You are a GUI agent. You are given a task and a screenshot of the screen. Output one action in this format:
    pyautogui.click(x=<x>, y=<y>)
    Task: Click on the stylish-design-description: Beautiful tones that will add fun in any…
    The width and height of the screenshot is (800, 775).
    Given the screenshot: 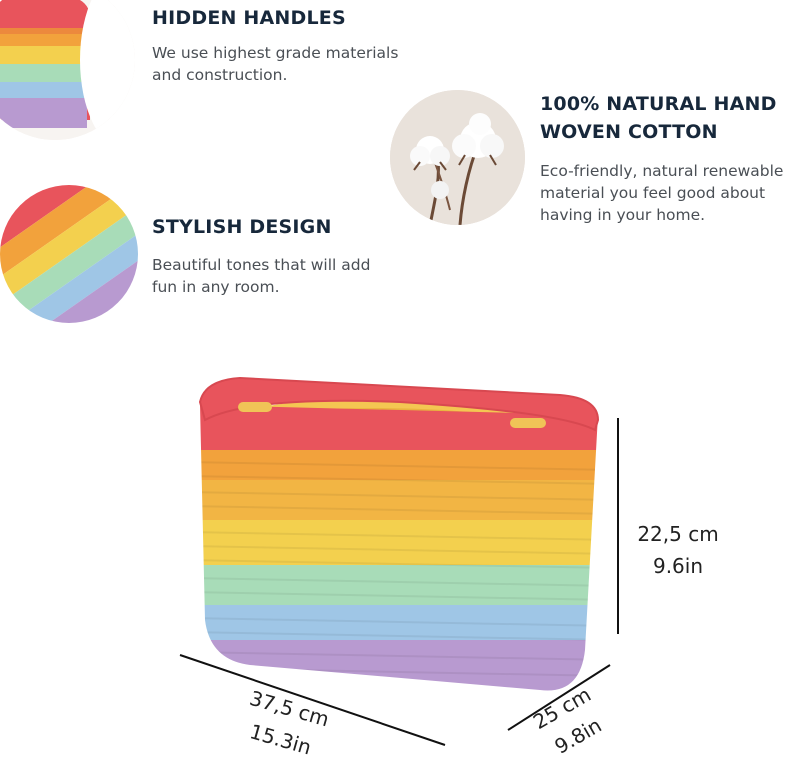 What is the action you would take?
    pyautogui.click(x=261, y=276)
    